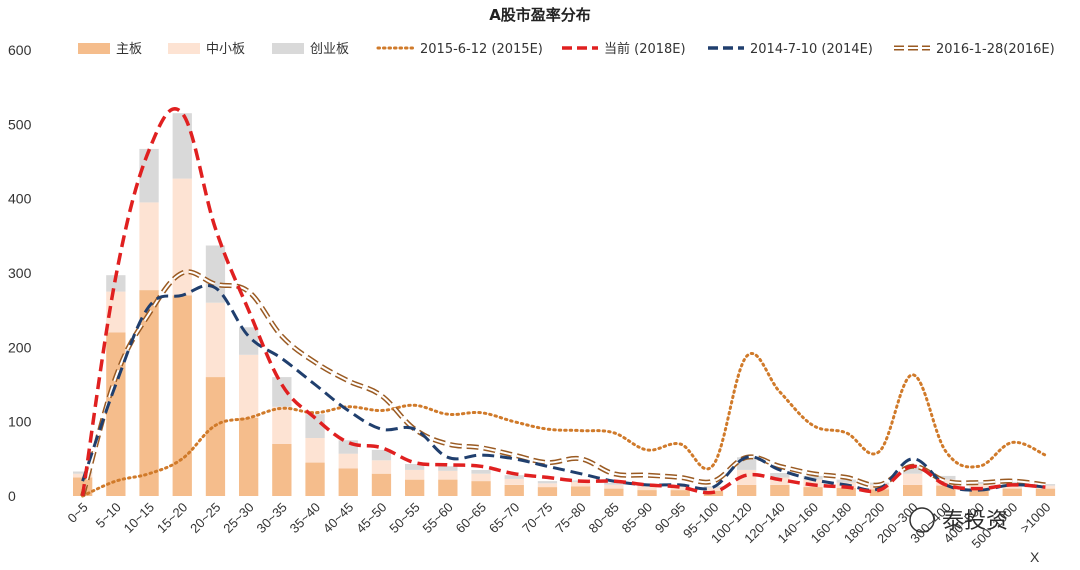 The image size is (1080, 570). I want to click on legend-label: 2016-1-28(2016E), so click(995, 49).